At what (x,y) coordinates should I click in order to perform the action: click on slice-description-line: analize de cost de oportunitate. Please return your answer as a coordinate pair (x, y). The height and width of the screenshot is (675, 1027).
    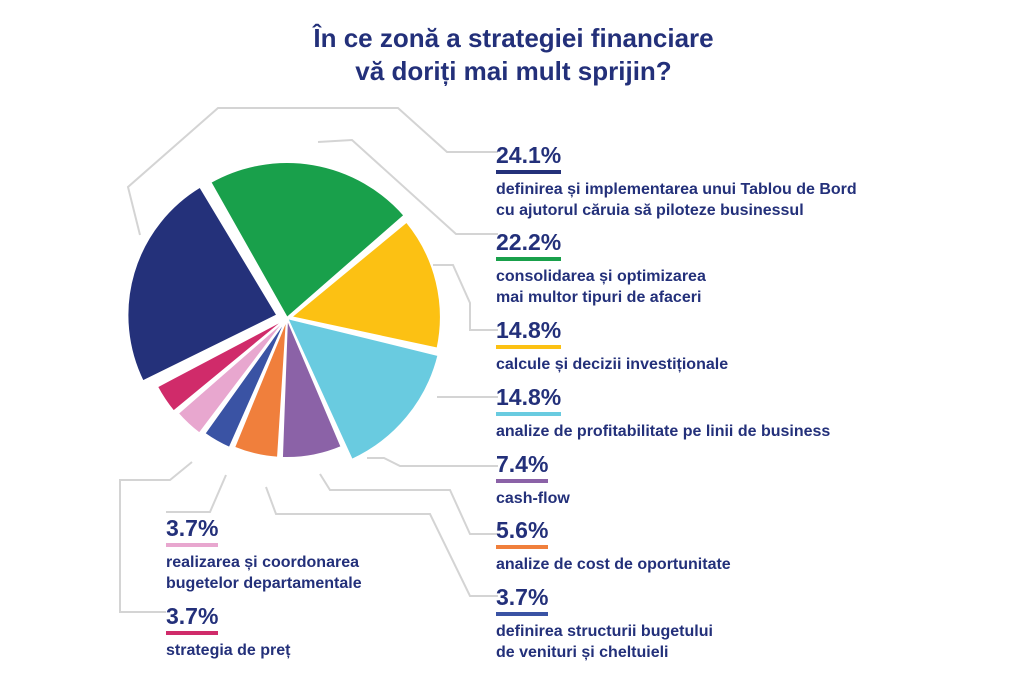
    Looking at the image, I should click on (613, 564).